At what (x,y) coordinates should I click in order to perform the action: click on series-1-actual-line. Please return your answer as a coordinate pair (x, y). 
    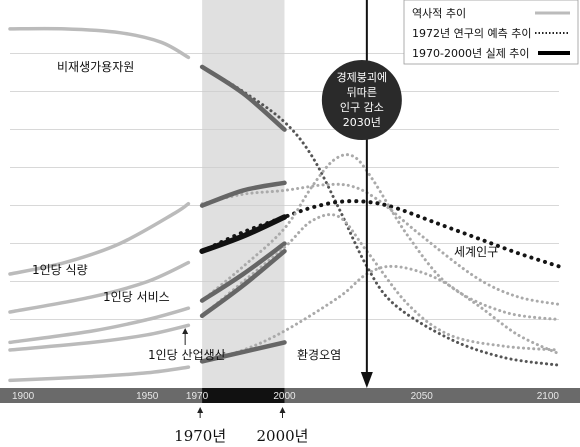
    Looking at the image, I should click on (243, 194).